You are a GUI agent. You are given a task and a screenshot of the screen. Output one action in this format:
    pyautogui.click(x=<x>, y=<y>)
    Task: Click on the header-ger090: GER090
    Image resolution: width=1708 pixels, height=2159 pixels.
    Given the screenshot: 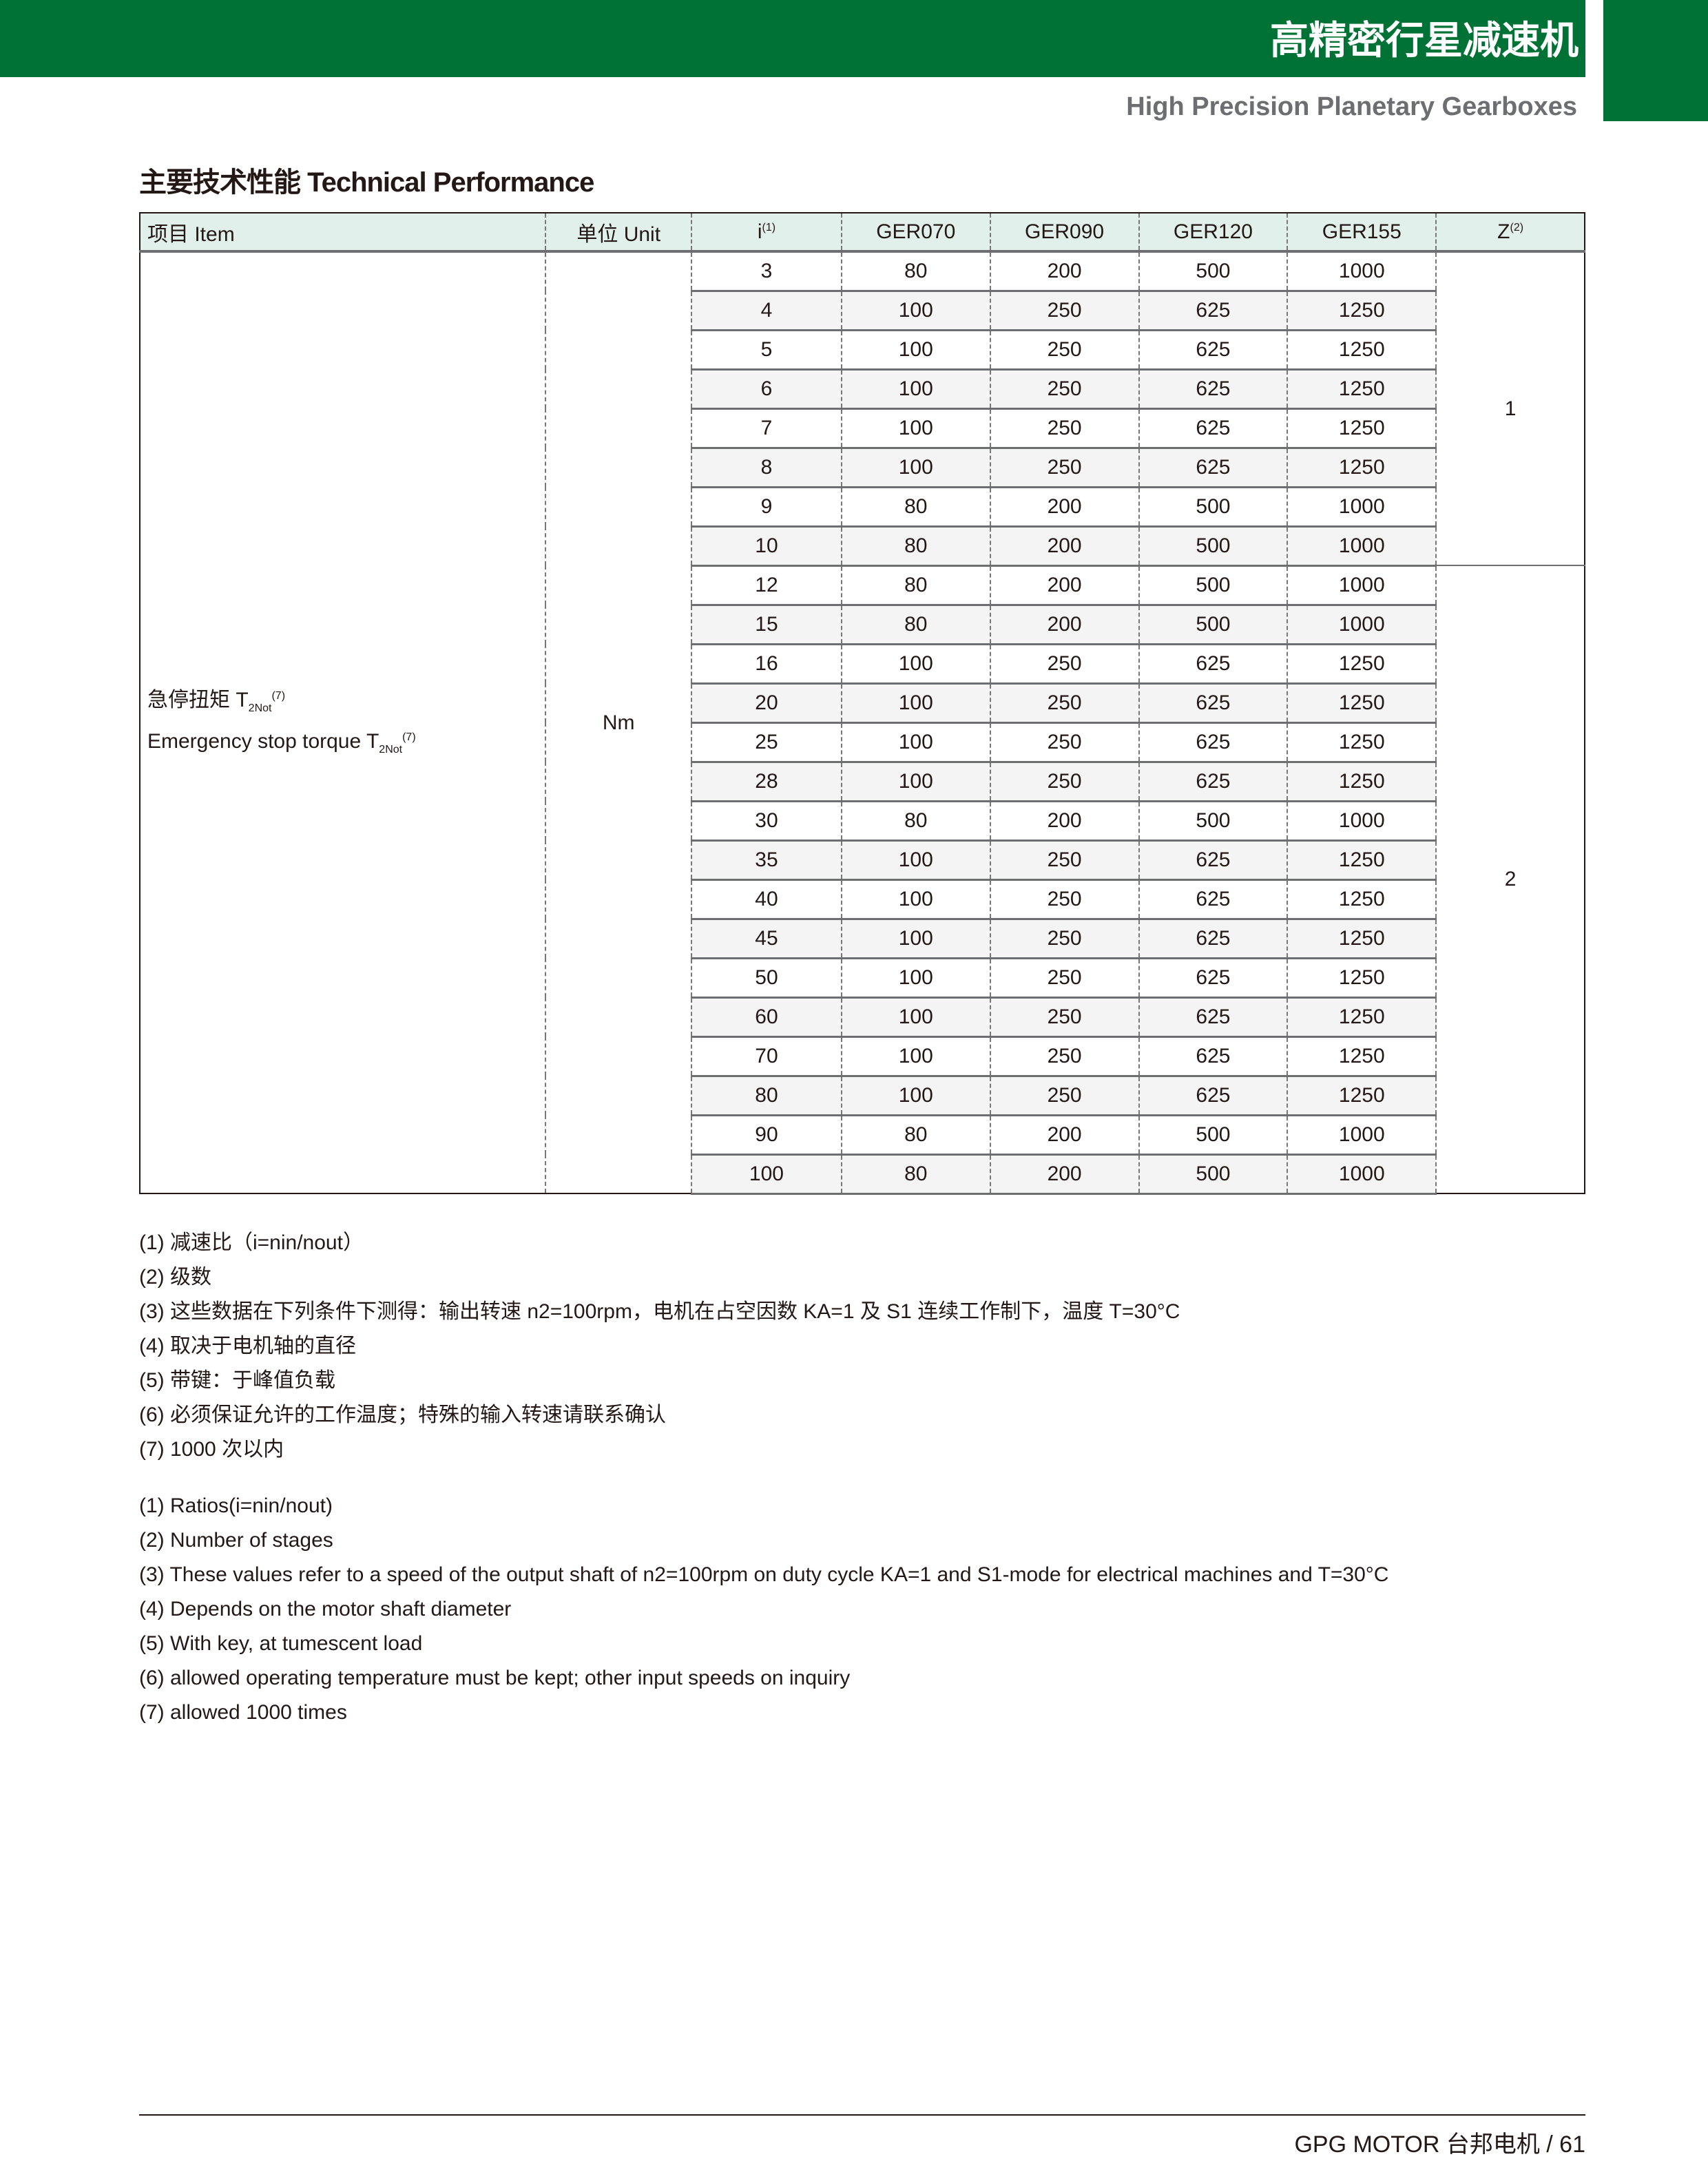 What is the action you would take?
    pyautogui.click(x=1064, y=233)
    